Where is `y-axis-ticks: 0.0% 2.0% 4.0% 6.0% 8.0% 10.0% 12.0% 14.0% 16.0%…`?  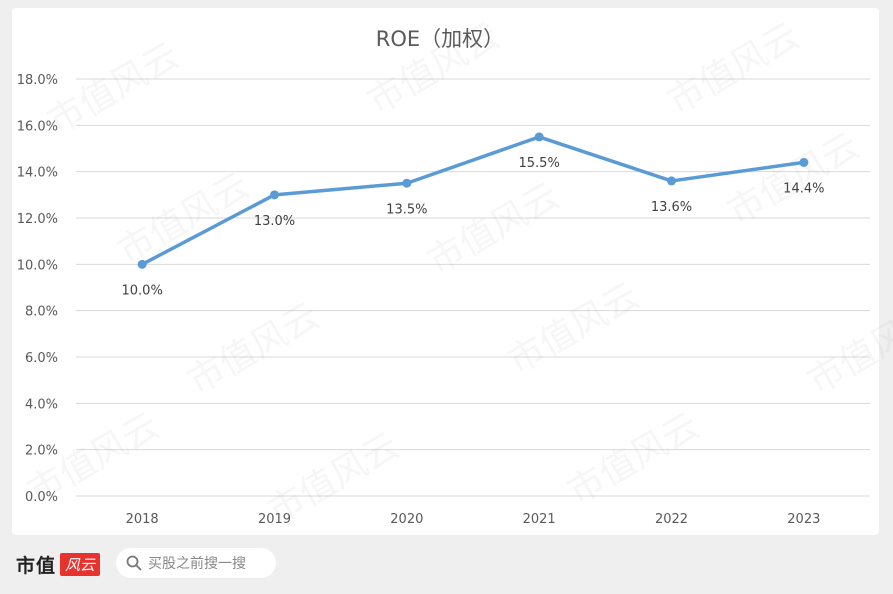
y-axis-ticks: 0.0% 2.0% 4.0% 6.0% 8.0% 10.0% 12.0% 14.0% 16.0%… is located at coordinates (37, 289).